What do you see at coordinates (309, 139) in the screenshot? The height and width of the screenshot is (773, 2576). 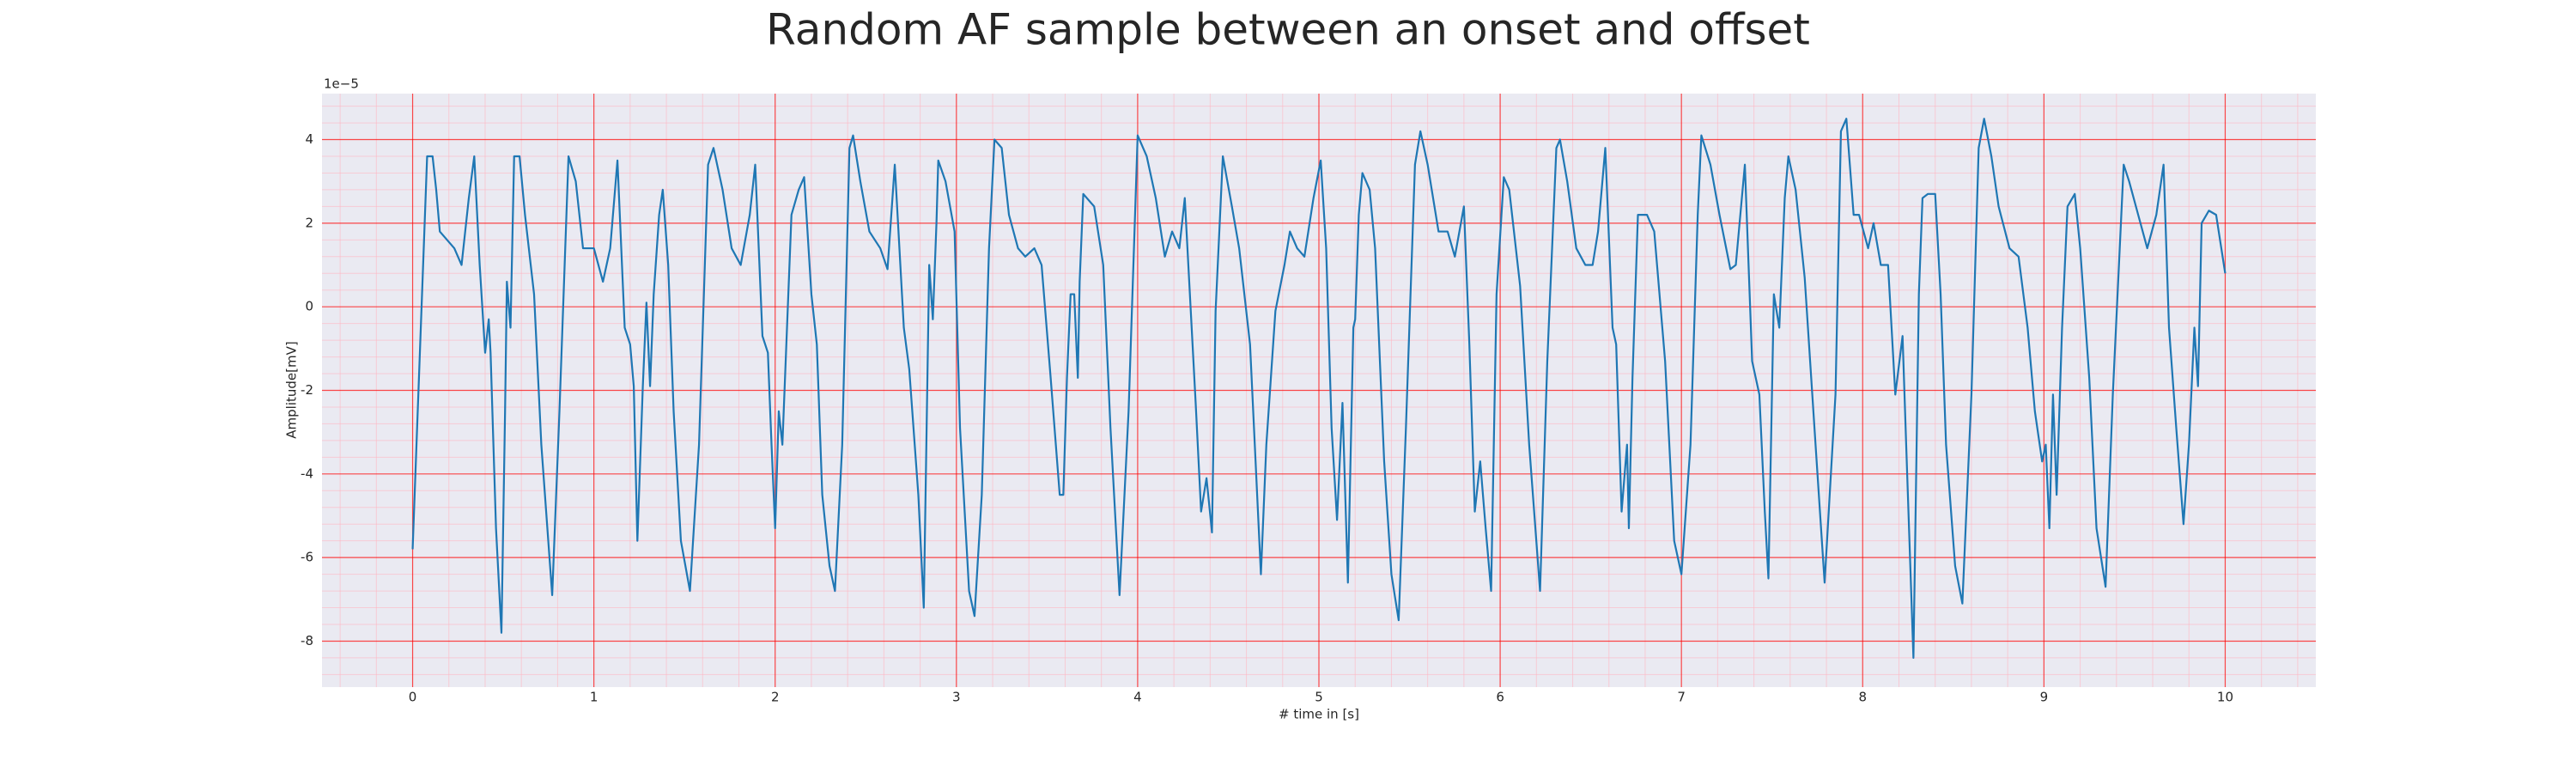 I see `y-tick-label: 4` at bounding box center [309, 139].